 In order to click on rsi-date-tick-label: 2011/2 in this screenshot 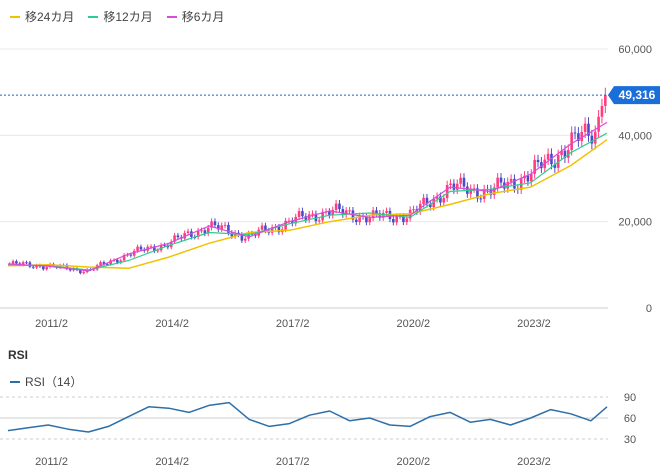, I will do `click(51, 462)`.